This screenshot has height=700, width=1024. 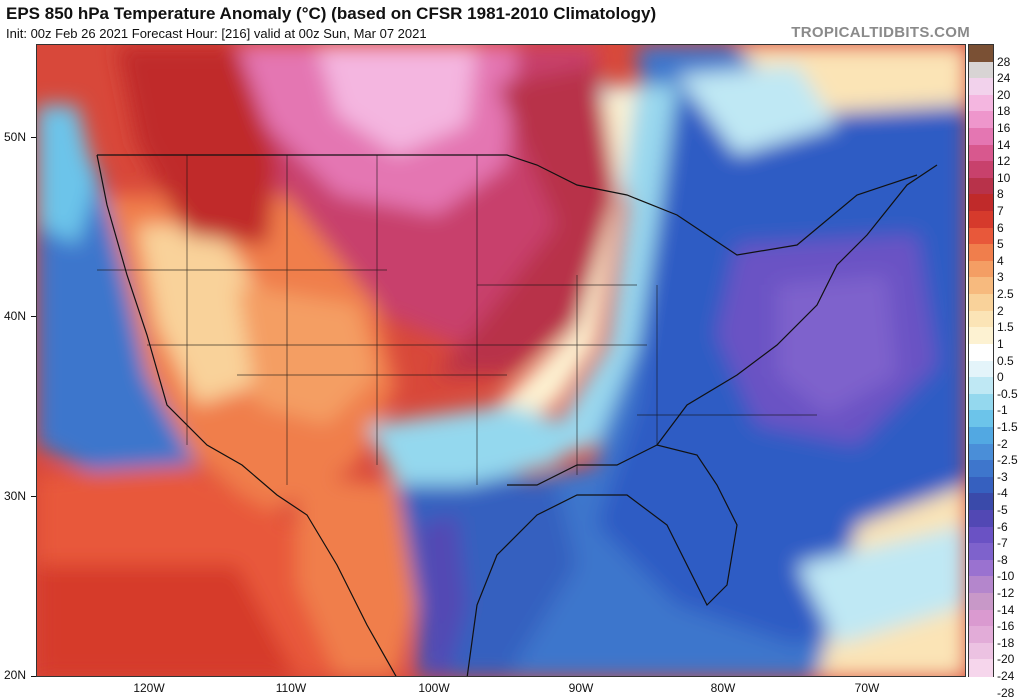 I want to click on color-legend-label: 24, so click(x=1004, y=78).